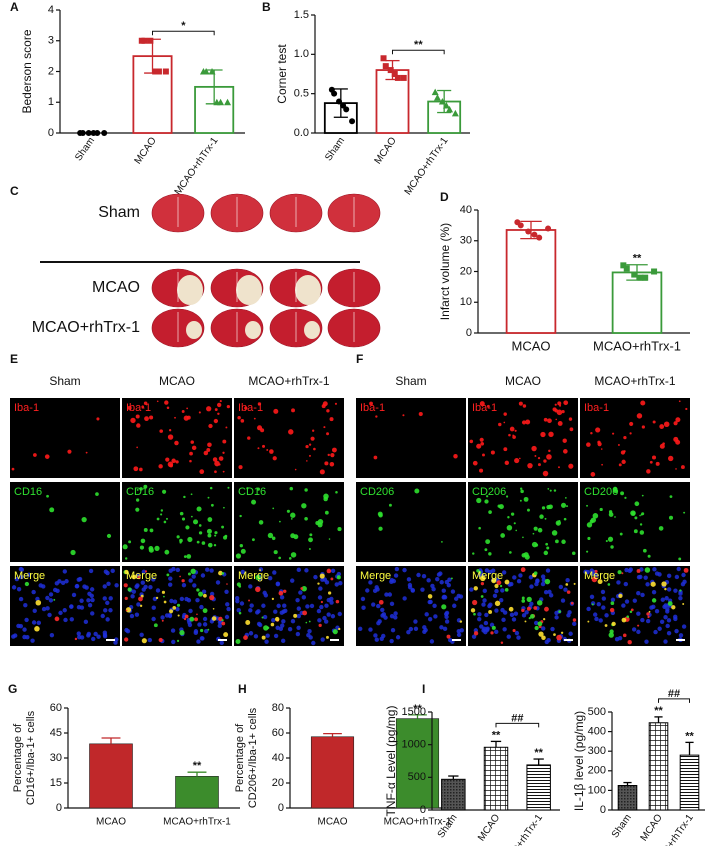 The image size is (709, 846). Describe the element at coordinates (266, 7) in the screenshot. I see `panel-letter: B` at that location.